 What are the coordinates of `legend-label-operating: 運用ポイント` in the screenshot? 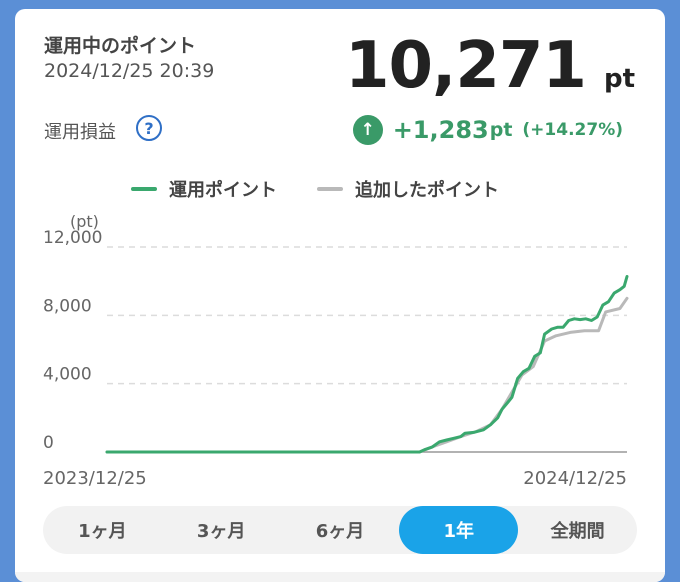 It's located at (223, 190).